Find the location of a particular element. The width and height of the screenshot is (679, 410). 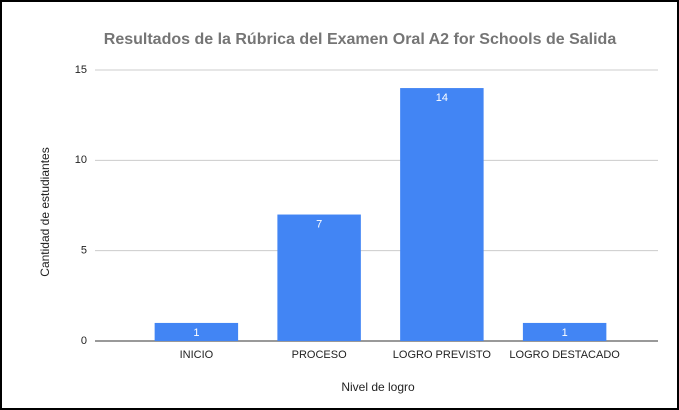

data-label: 14 is located at coordinates (442, 98).